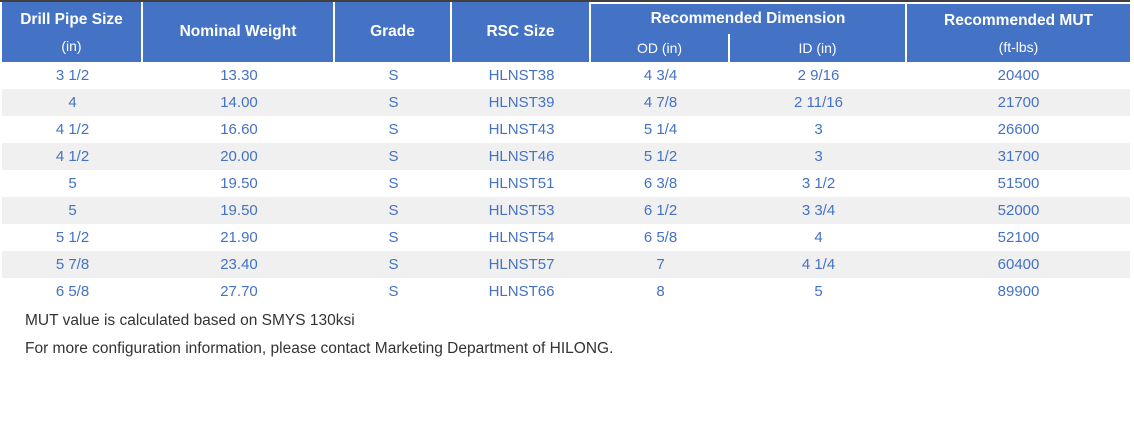 The height and width of the screenshot is (425, 1134). Describe the element at coordinates (393, 32) in the screenshot. I see `header-grade: Grade` at that location.